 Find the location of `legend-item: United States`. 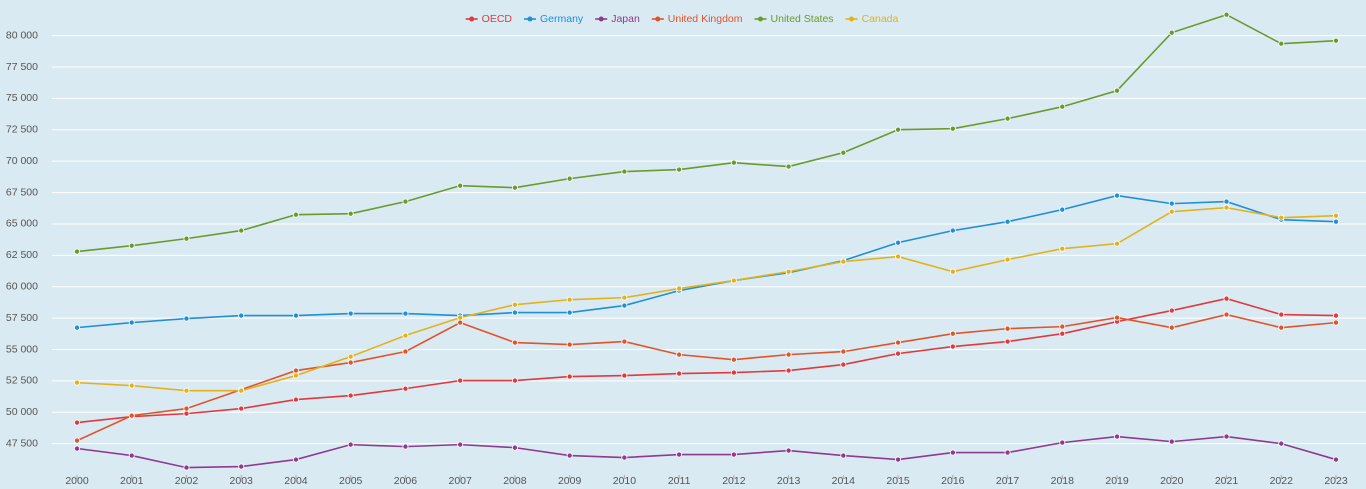

legend-item: United States is located at coordinates (794, 19).